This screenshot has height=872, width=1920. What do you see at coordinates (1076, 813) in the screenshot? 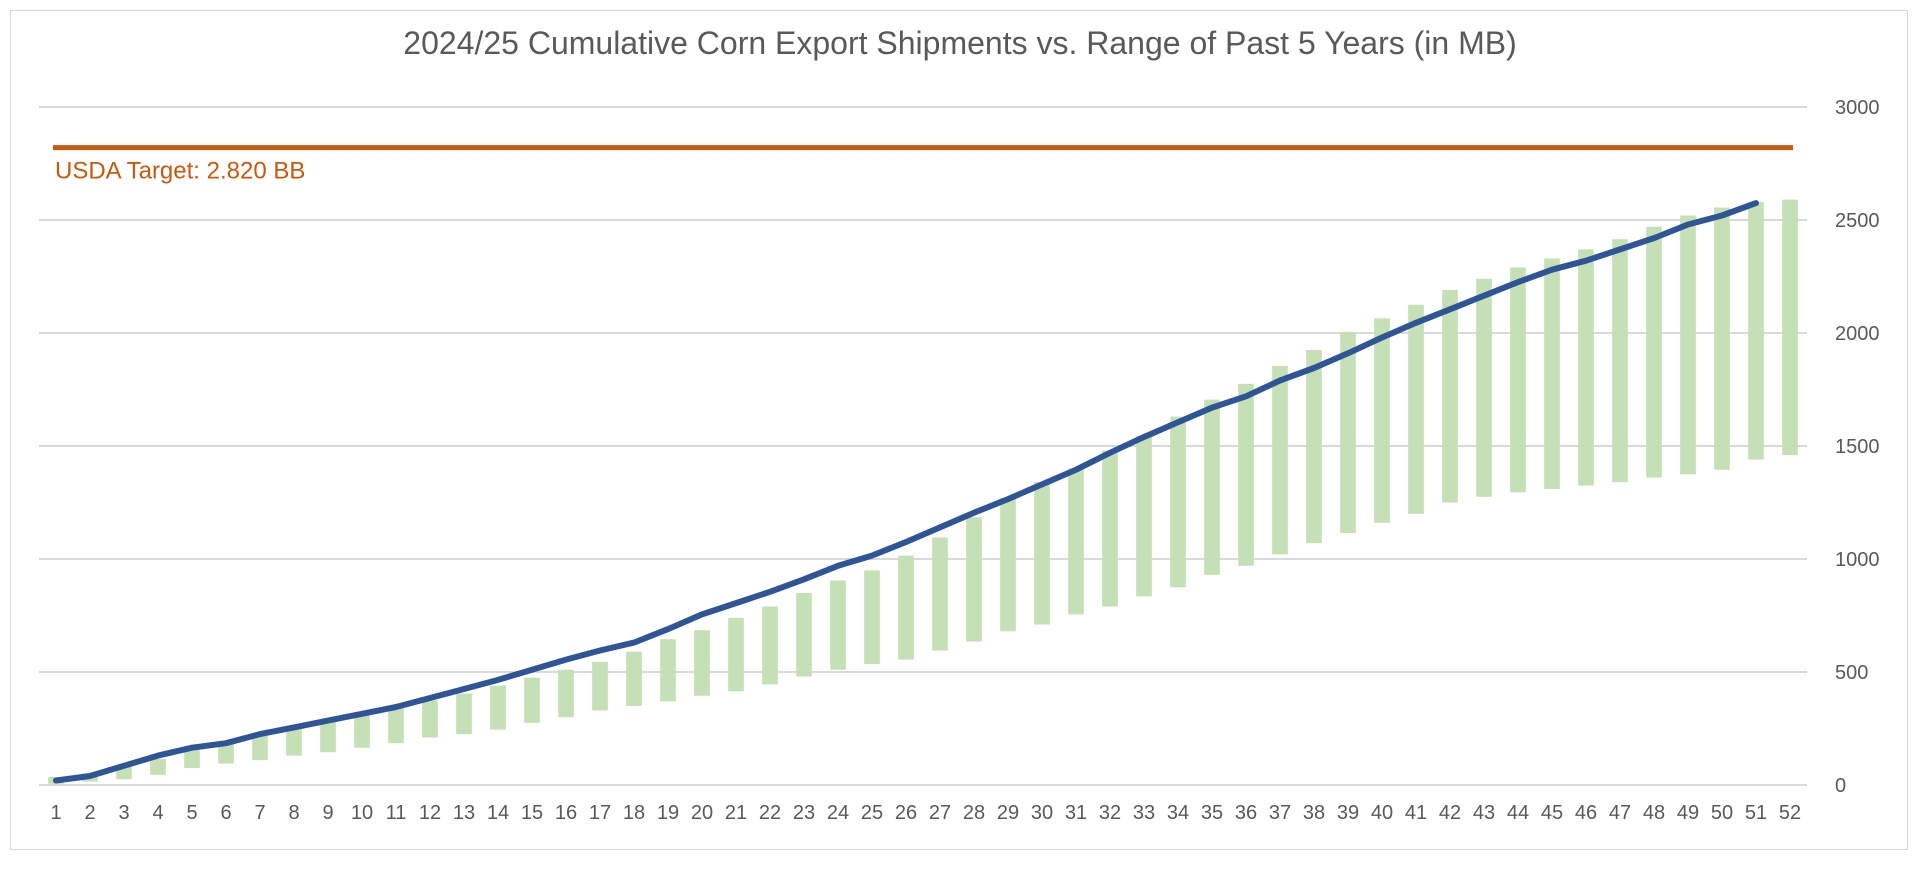
I see `x-tick-label: 31` at bounding box center [1076, 813].